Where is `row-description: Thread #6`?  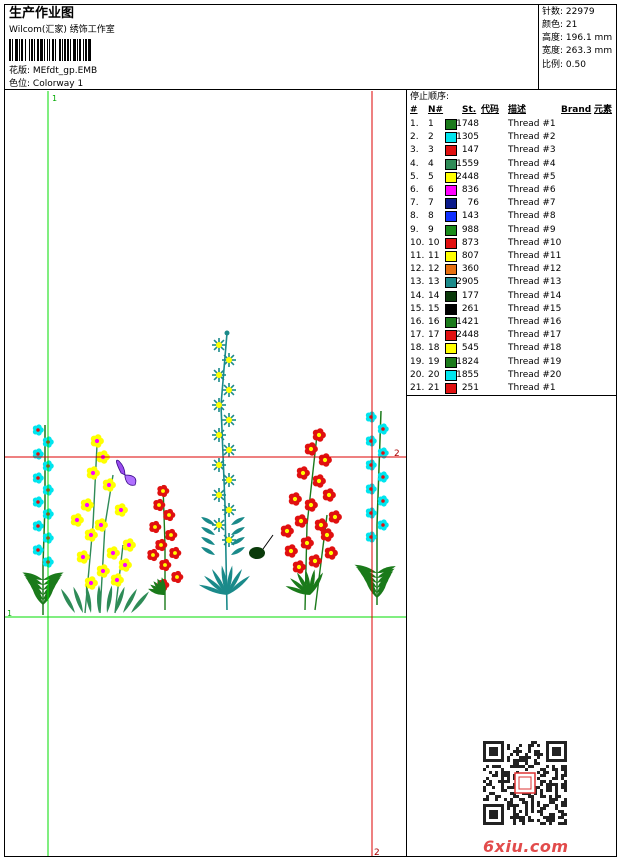
row-description: Thread #6 is located at coordinates (532, 190).